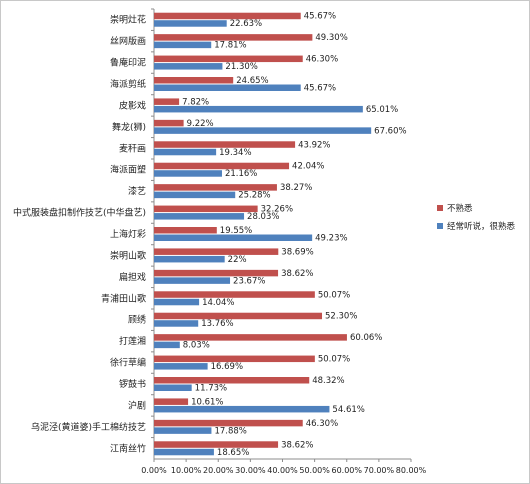  I want to click on category-label: 舞龙(狮), so click(129, 127).